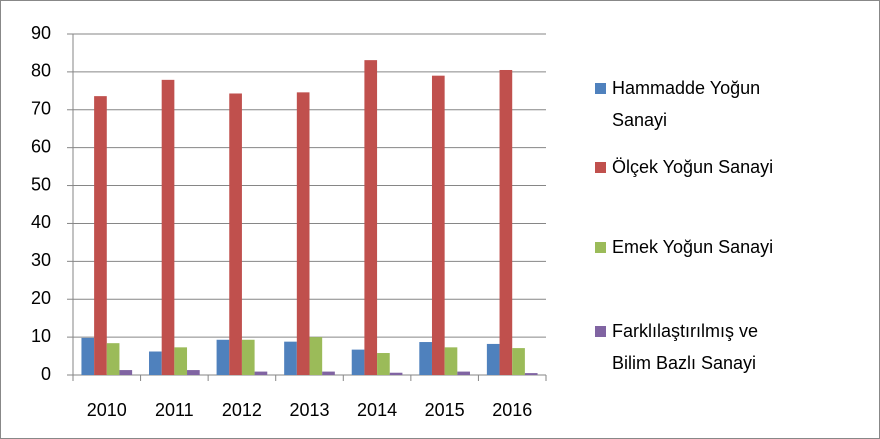 The height and width of the screenshot is (439, 880). What do you see at coordinates (46, 374) in the screenshot?
I see `y-tick-label: 0` at bounding box center [46, 374].